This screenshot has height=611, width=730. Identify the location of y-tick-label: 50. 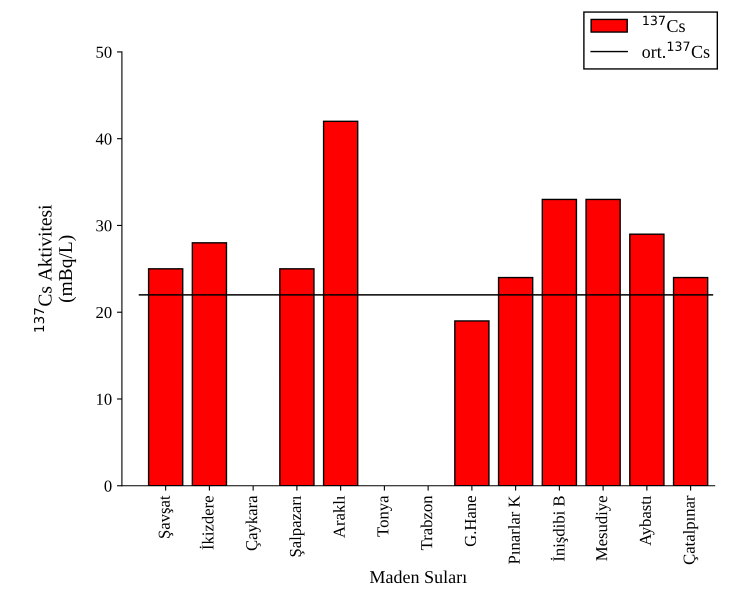
(104, 52).